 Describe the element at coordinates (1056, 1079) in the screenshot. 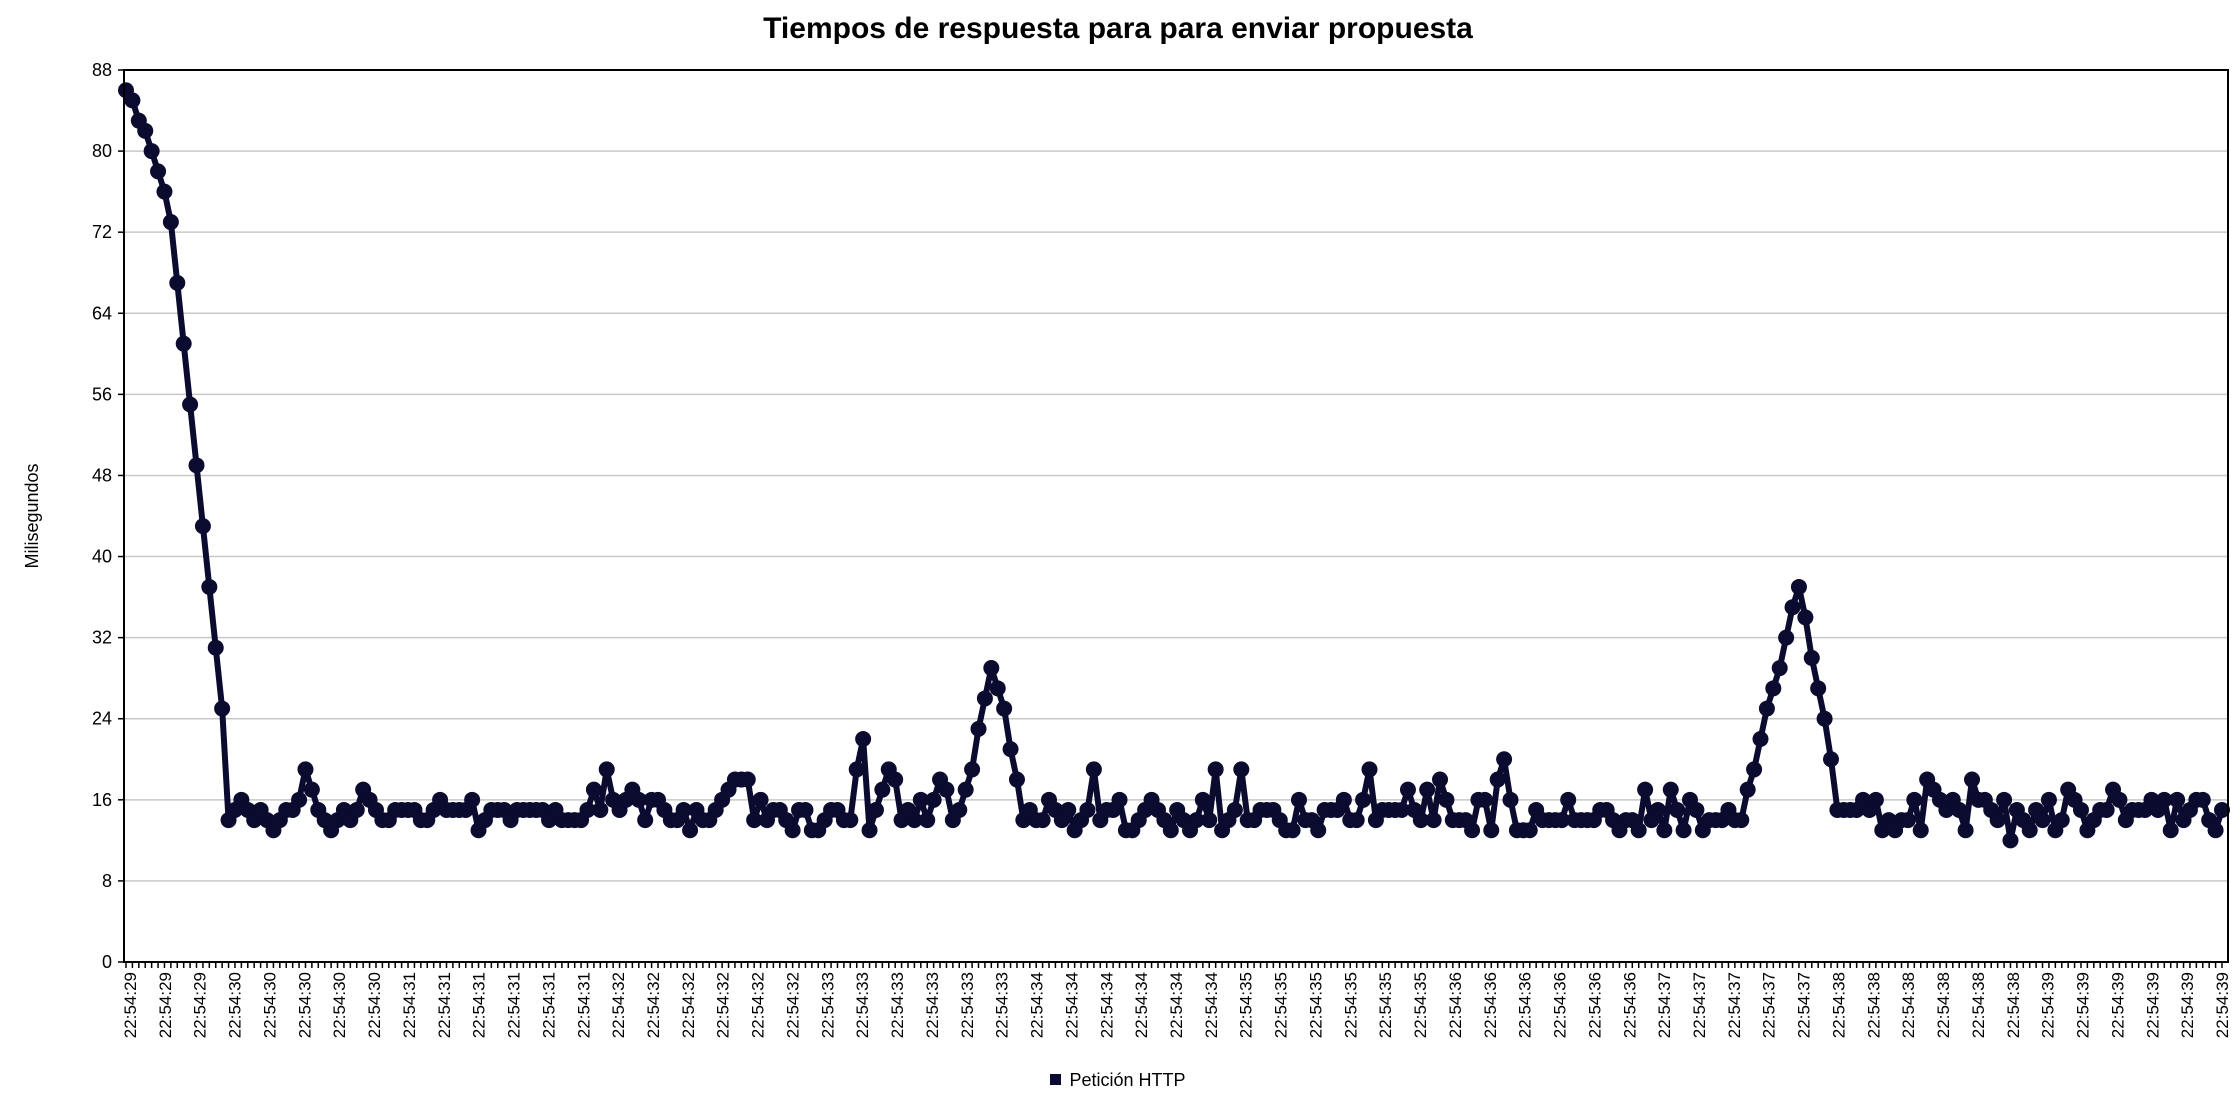

I see `legend-swatch` at that location.